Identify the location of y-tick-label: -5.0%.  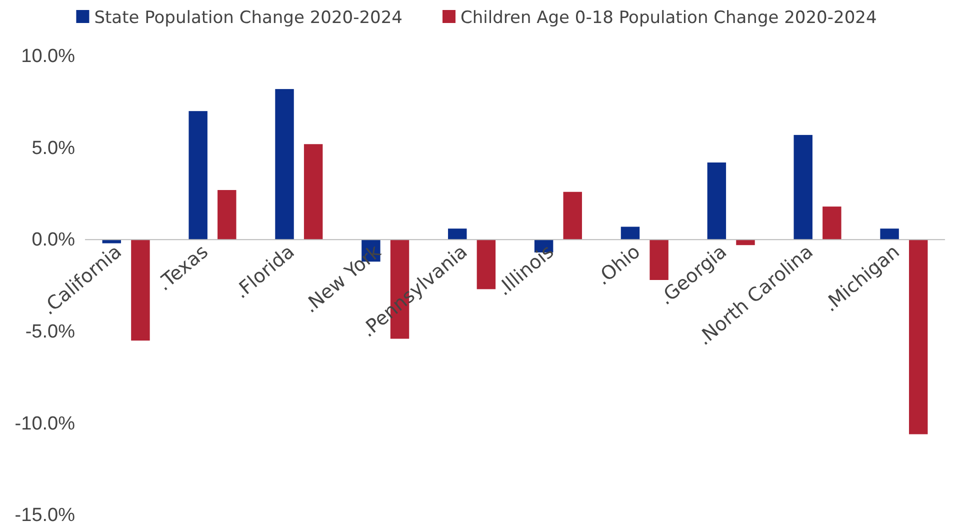
(50, 331).